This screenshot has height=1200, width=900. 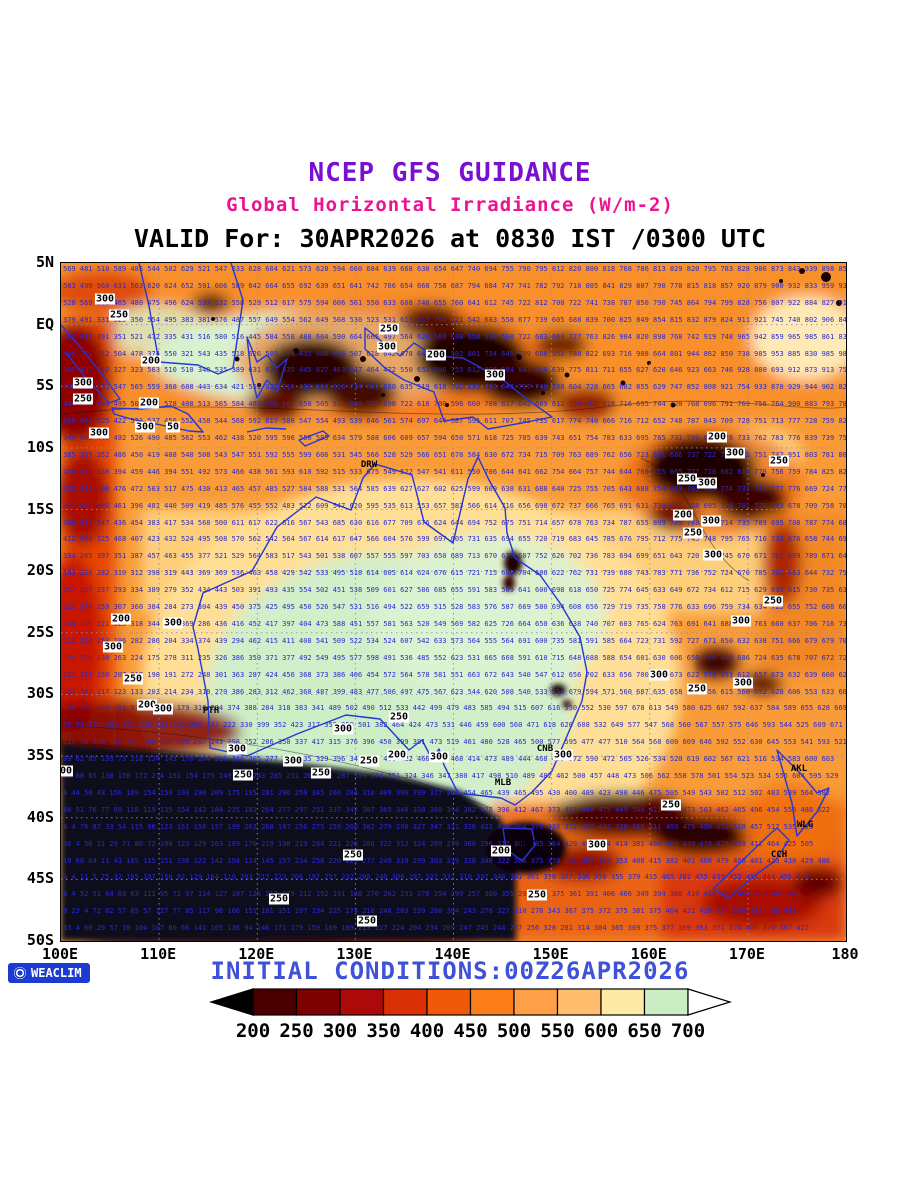 What do you see at coordinates (296, 1031) in the screenshot?
I see `colorbar-tick: 250` at bounding box center [296, 1031].